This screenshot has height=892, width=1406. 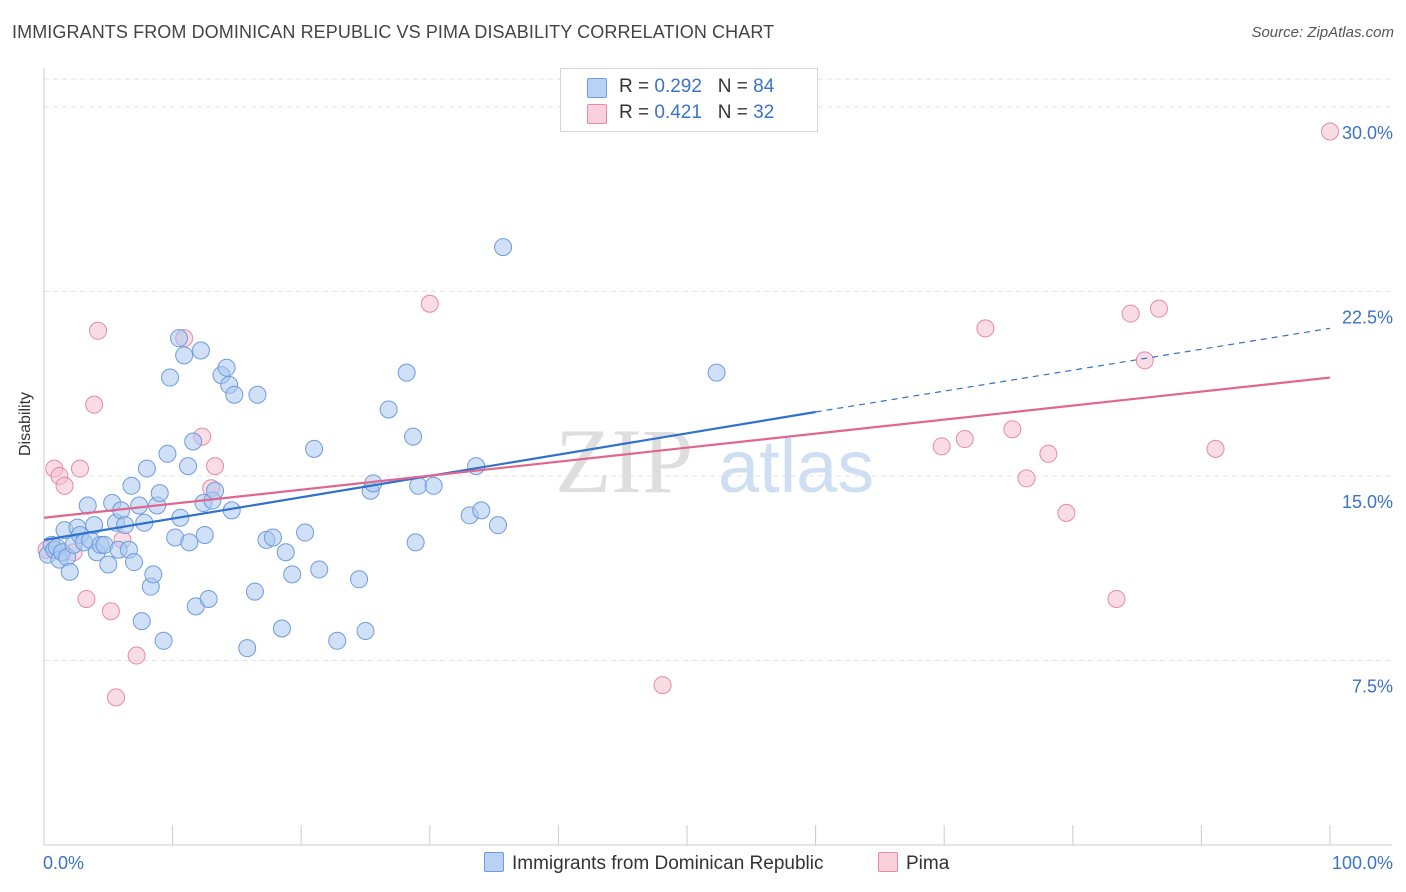 I want to click on watermark: ZIP atlas, so click(x=714, y=461).